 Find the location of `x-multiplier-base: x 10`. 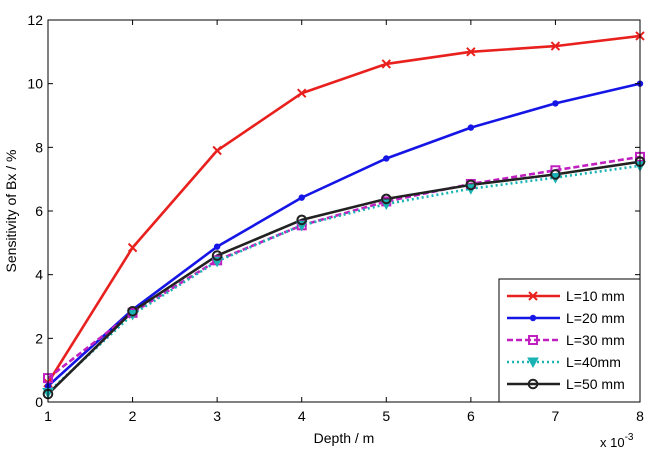

x-multiplier-base: x 10 is located at coordinates (612, 442).